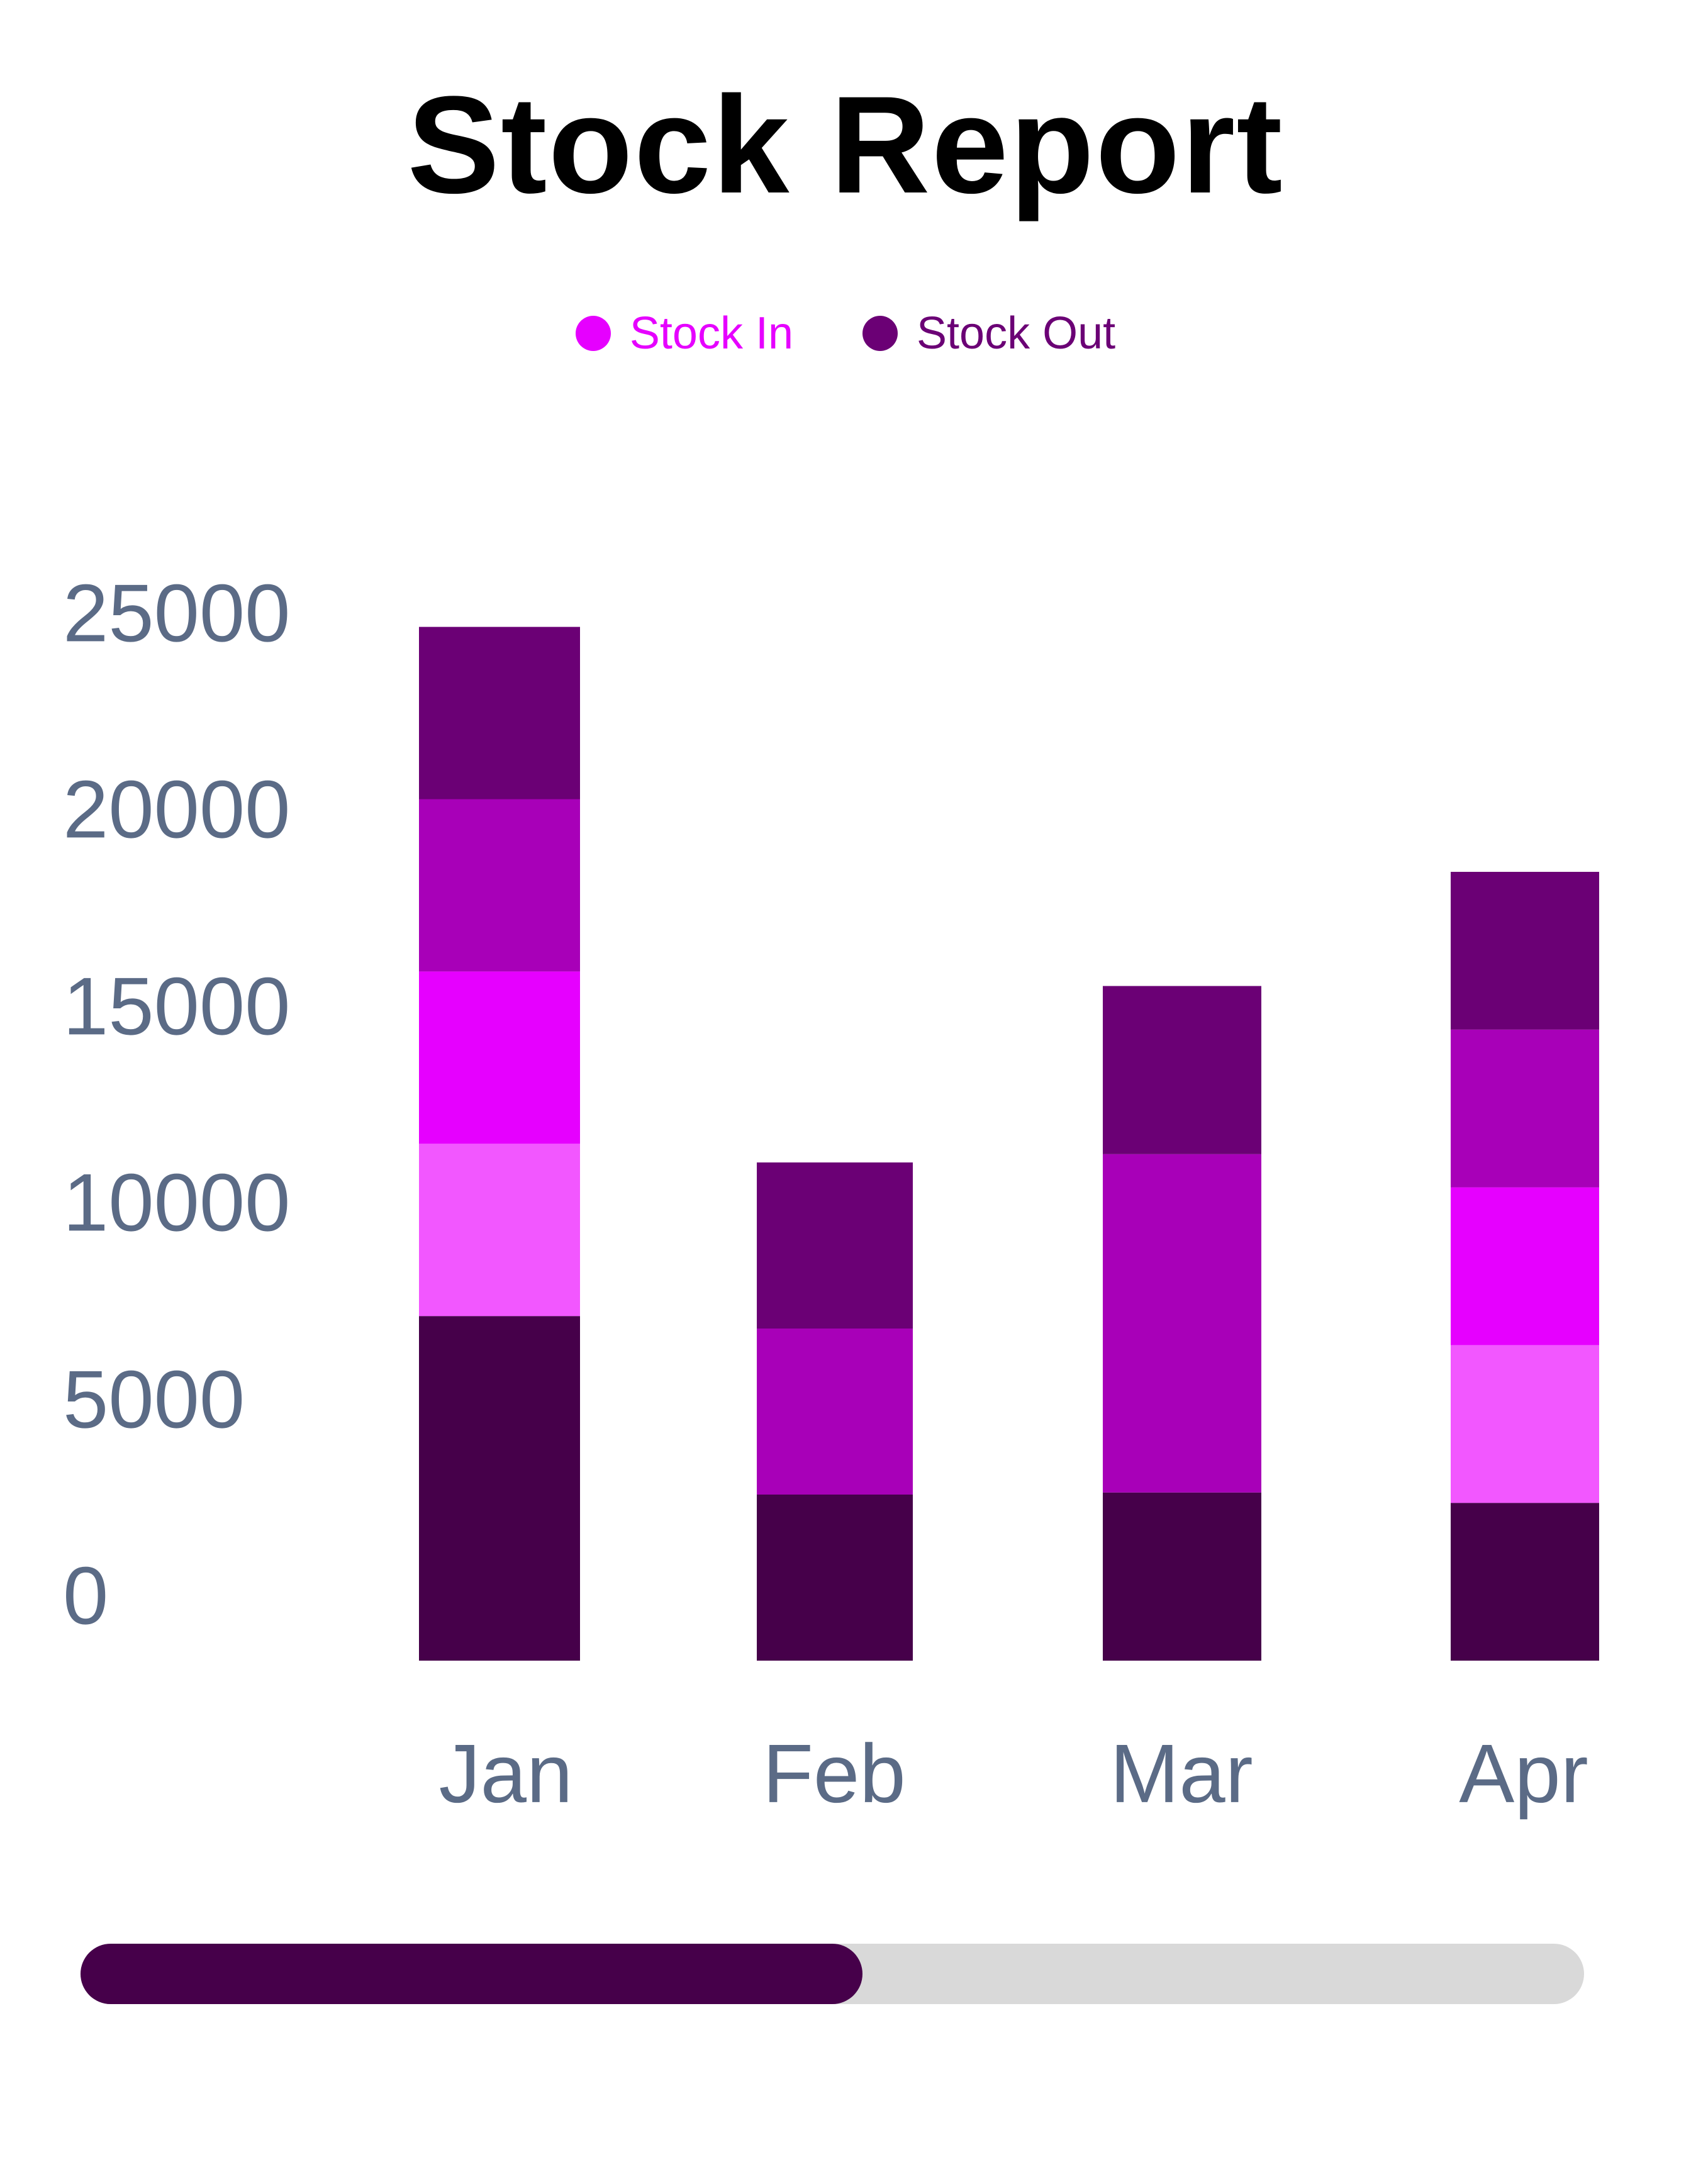 The width and height of the screenshot is (1691, 2184). I want to click on legend-label-stock-in: Stock In, so click(711, 333).